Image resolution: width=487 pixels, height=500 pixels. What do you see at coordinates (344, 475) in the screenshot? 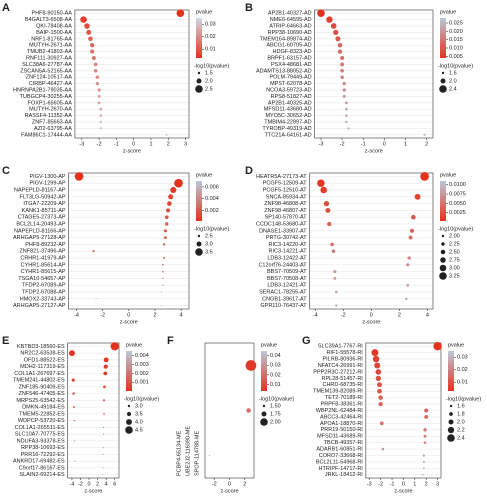
I see `category-label: JRKL-18412-RI` at bounding box center [344, 475].